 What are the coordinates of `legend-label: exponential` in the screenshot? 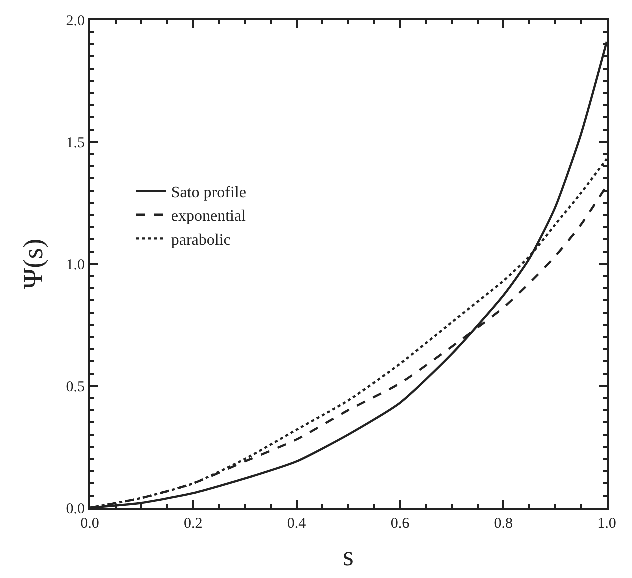 It's located at (209, 217).